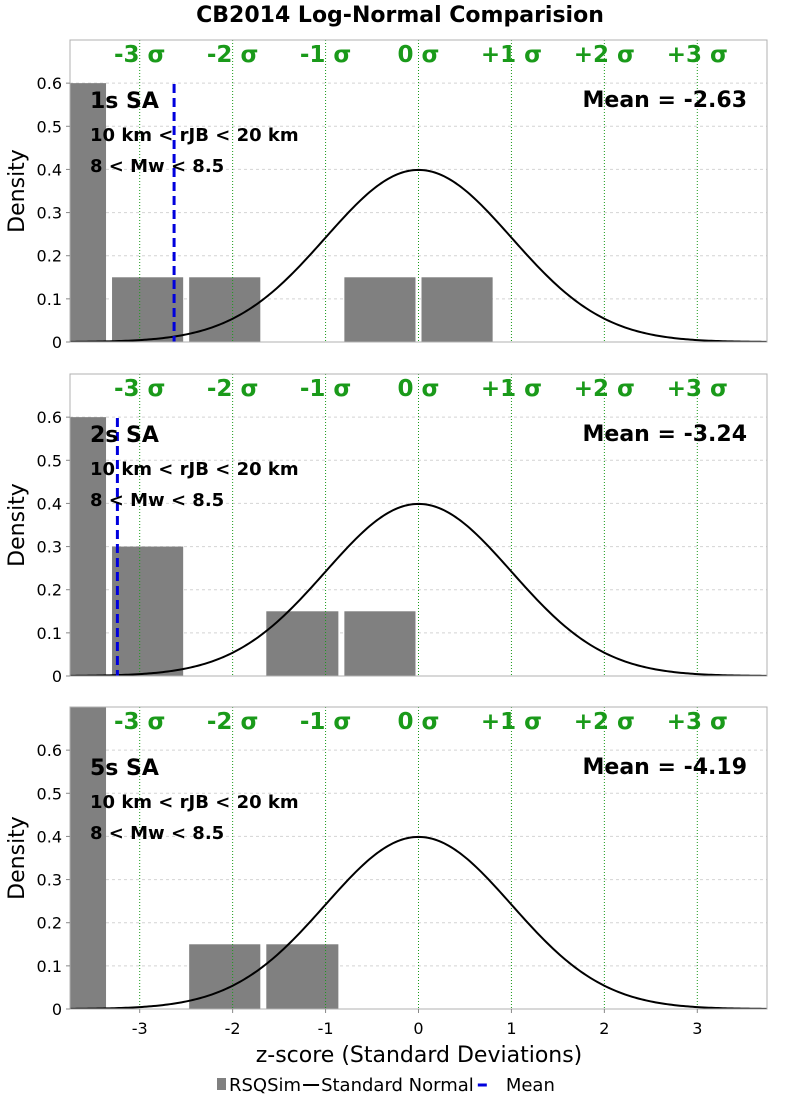  I want to click on period-label: 2s SA, so click(124, 435).